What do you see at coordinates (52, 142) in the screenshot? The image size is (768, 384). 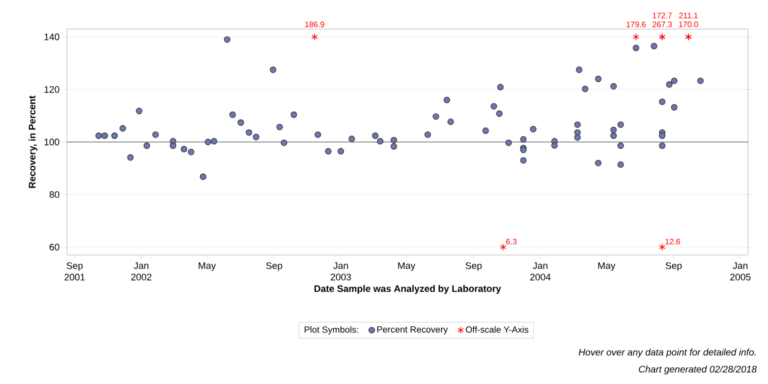 I see `y-tick-label: 100` at bounding box center [52, 142].